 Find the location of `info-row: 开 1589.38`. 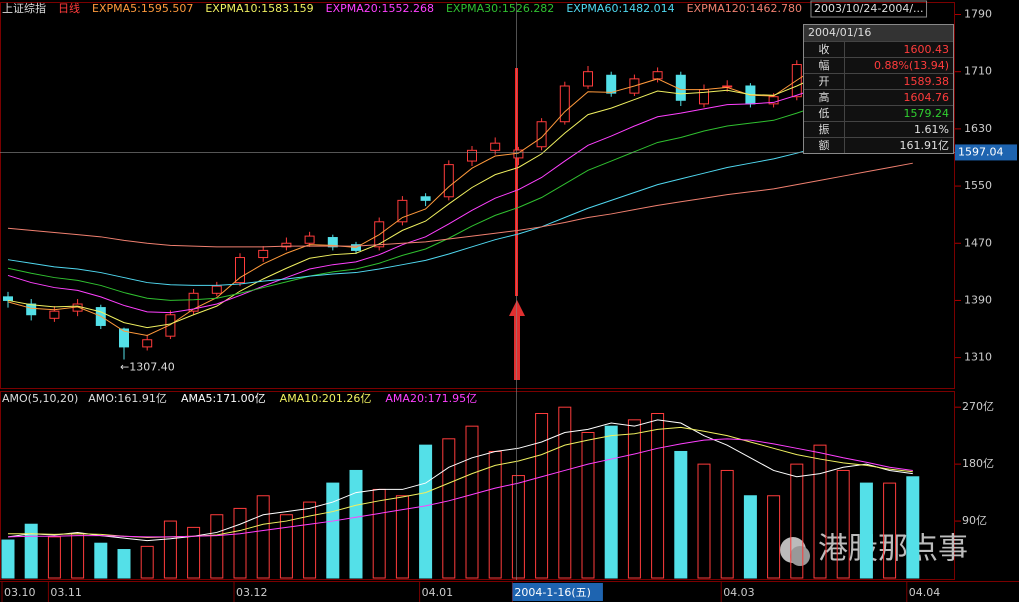

info-row: 开 1589.38 is located at coordinates (878, 81).